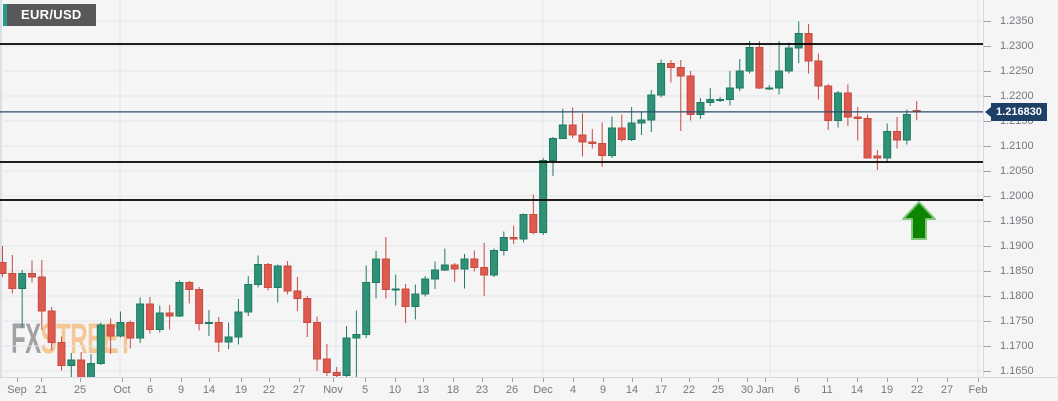 The width and height of the screenshot is (1058, 401). Describe the element at coordinates (41, 390) in the screenshot. I see `time-axis-label: 21` at that location.